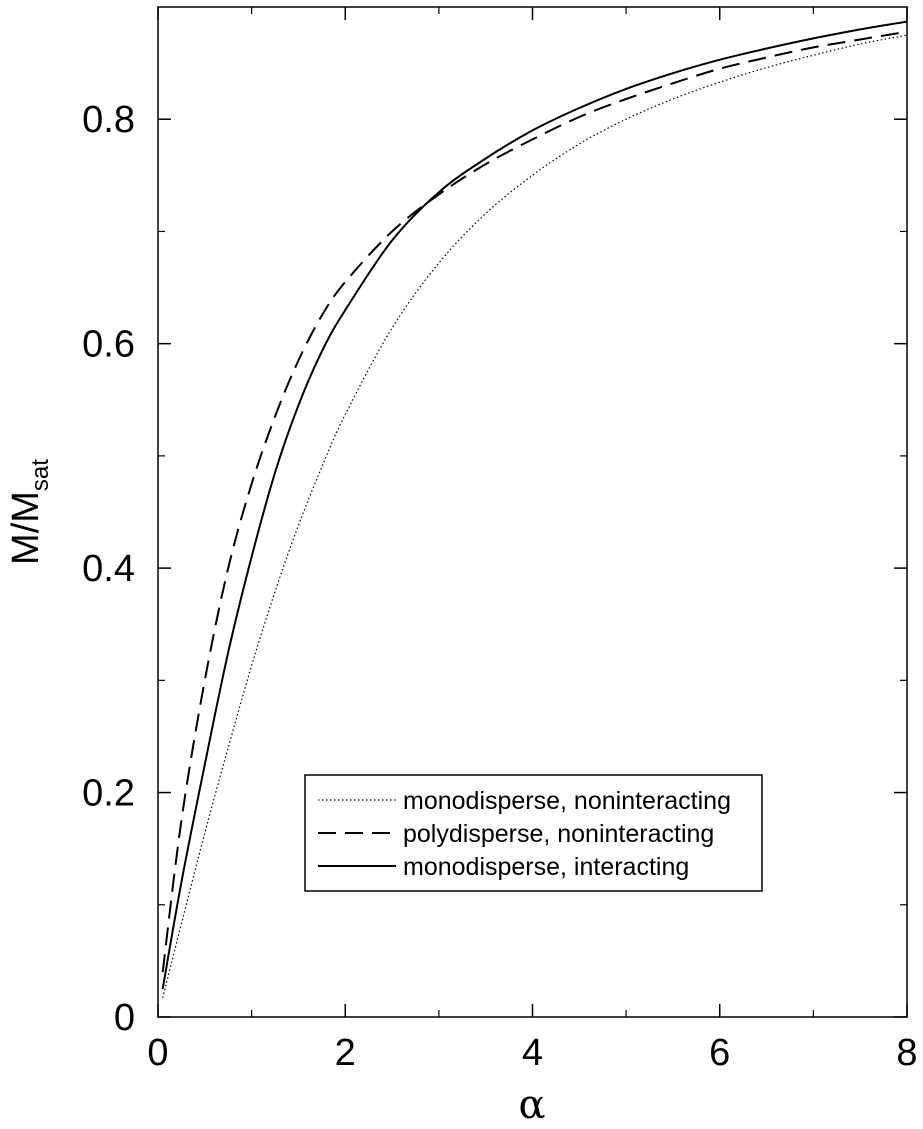  What do you see at coordinates (558, 834) in the screenshot?
I see `legend-label-polydisperse-noninteracting: polydisperse, noninteracting` at bounding box center [558, 834].